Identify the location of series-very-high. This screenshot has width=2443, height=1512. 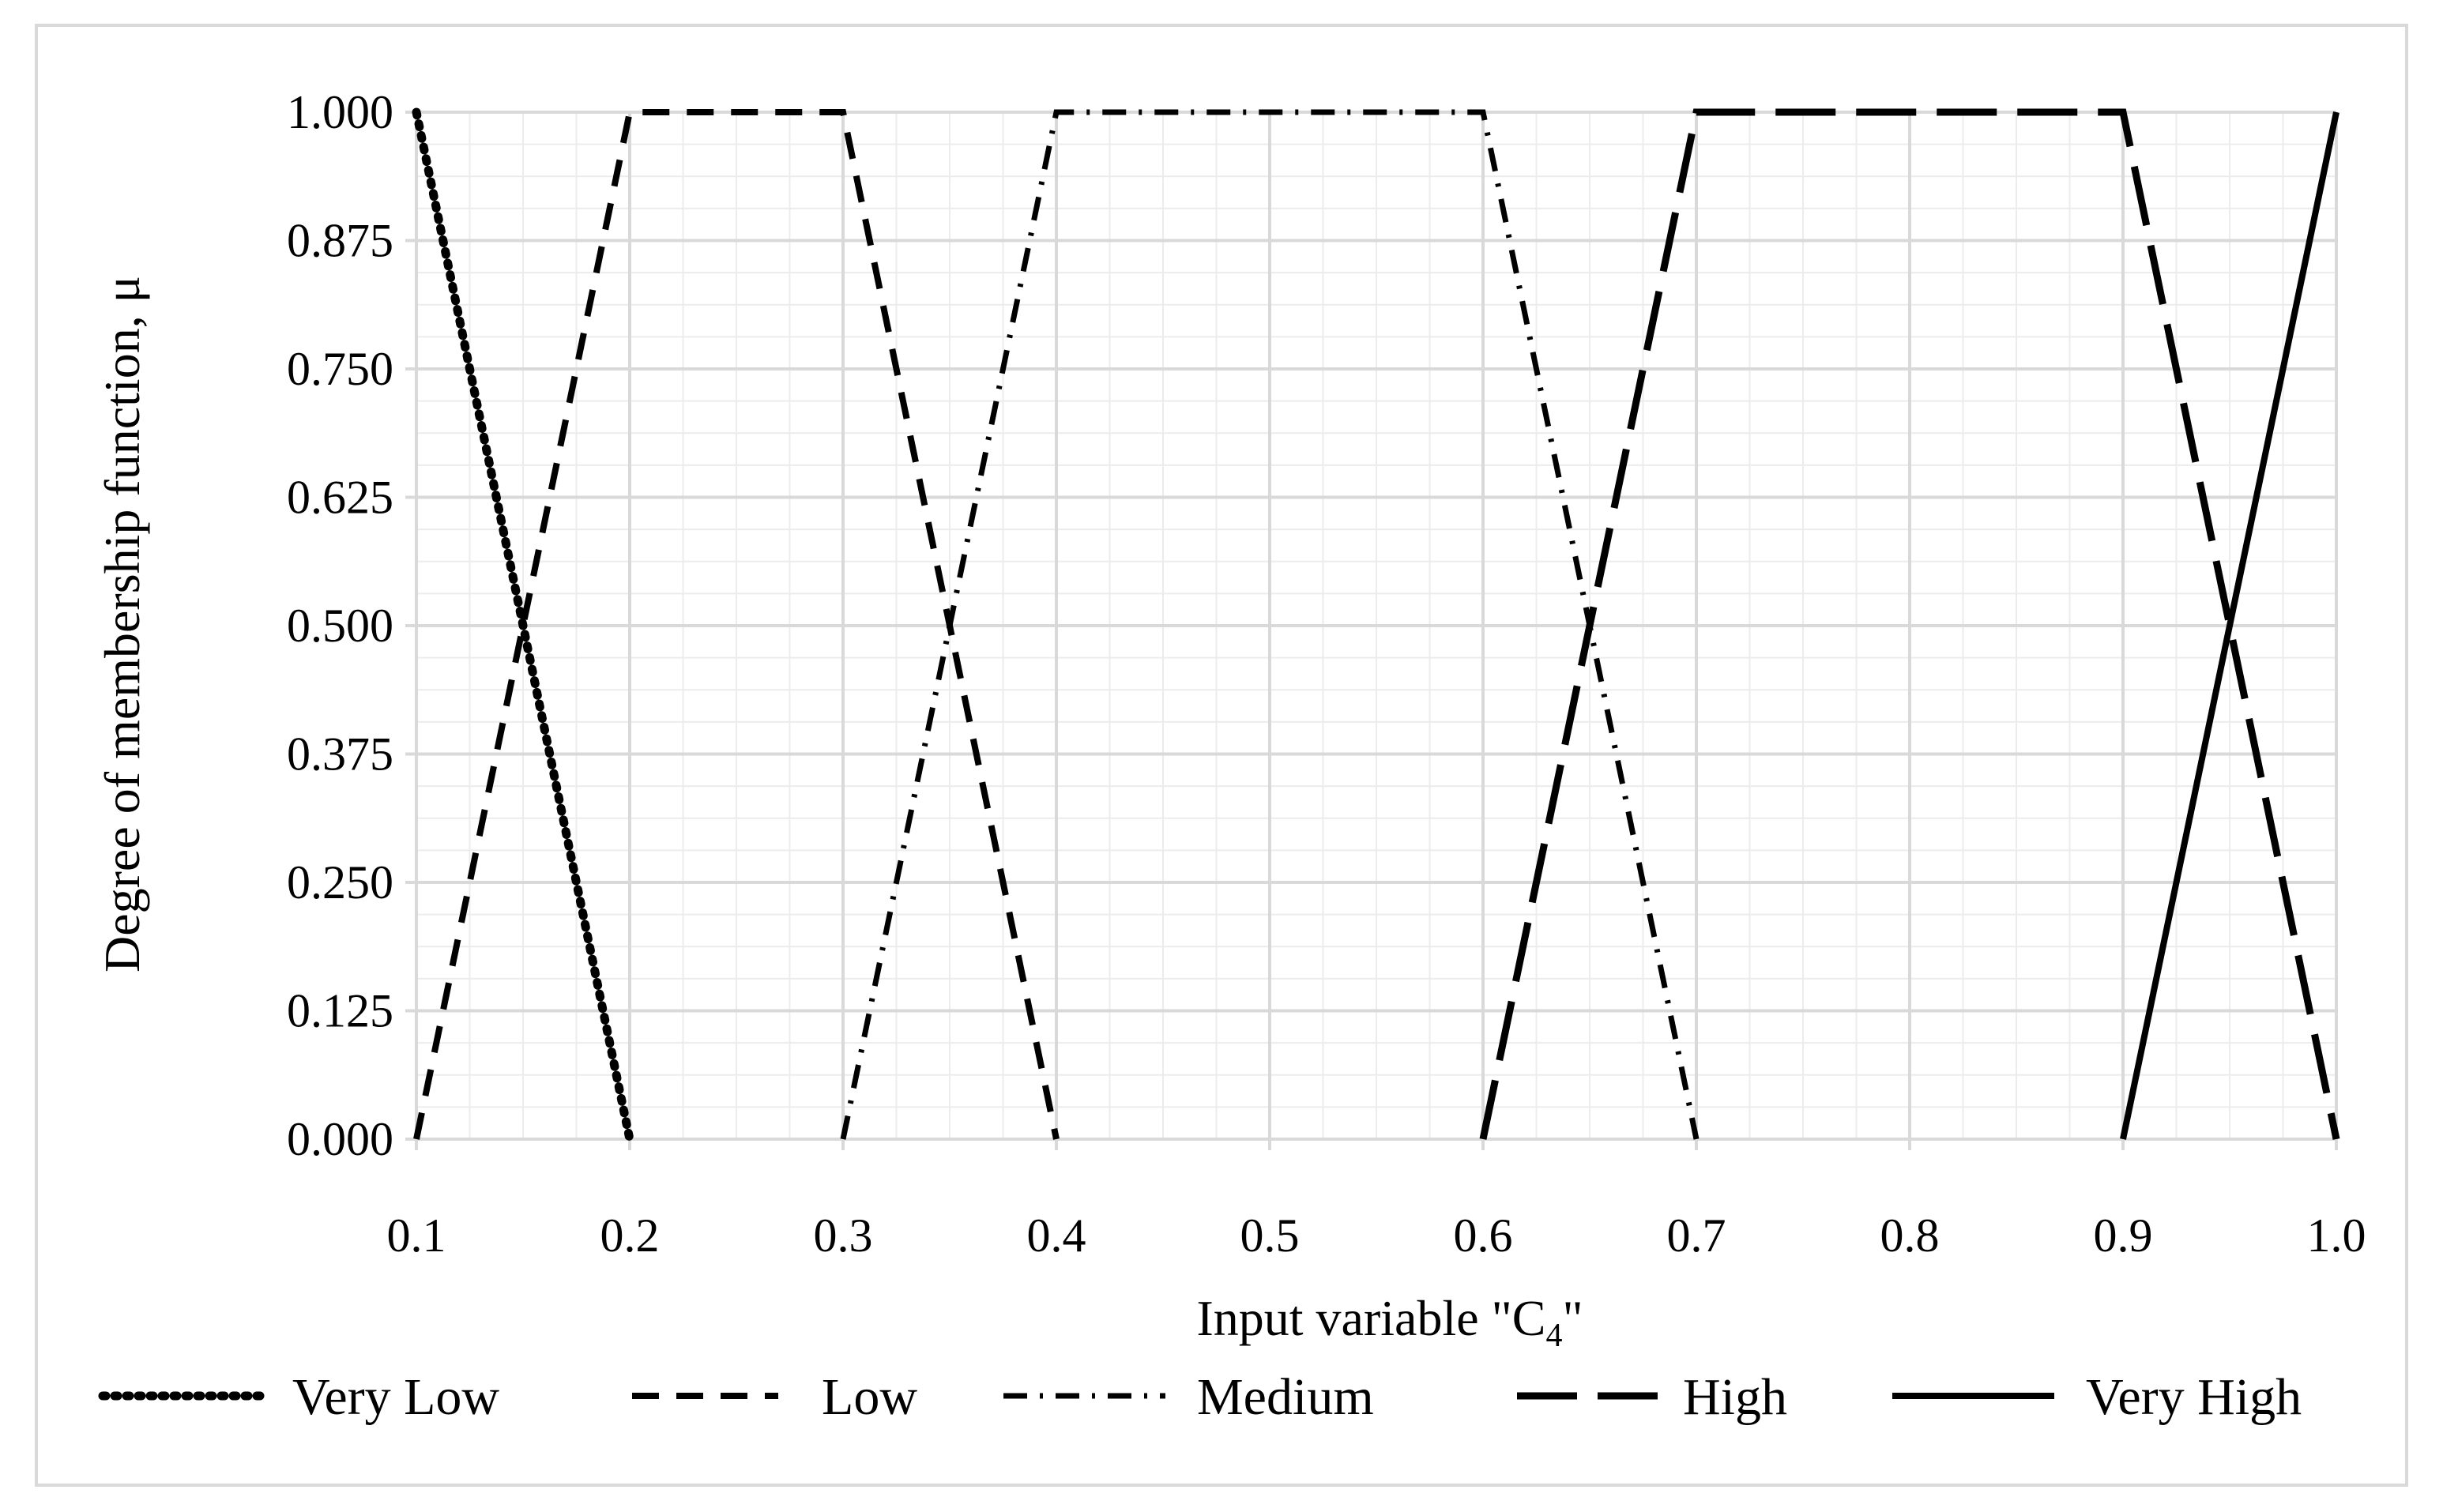
(2229, 625).